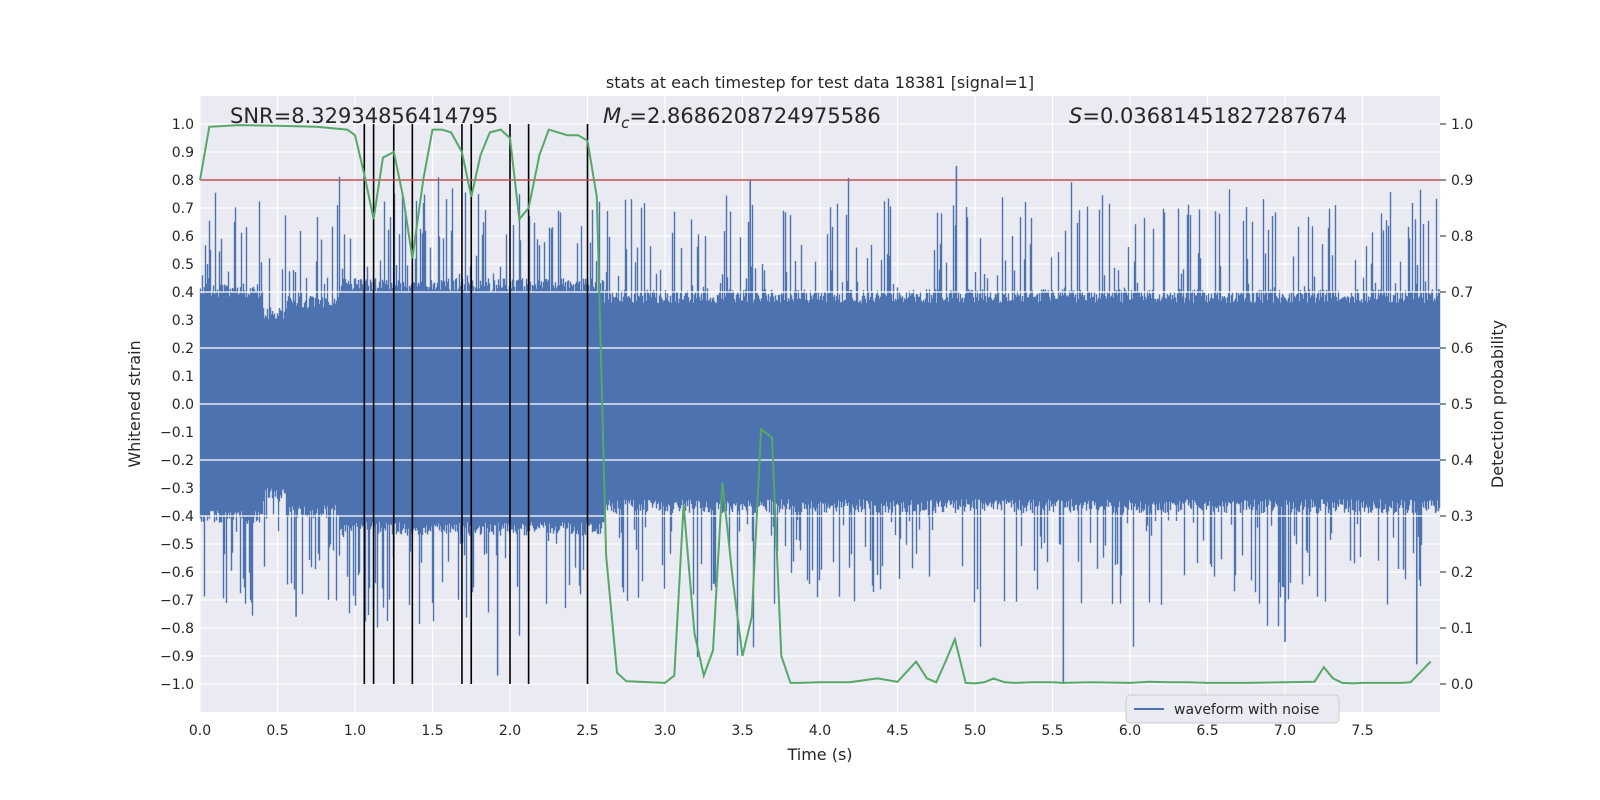  What do you see at coordinates (1246, 710) in the screenshot?
I see `legend-label: waveform with noise` at bounding box center [1246, 710].